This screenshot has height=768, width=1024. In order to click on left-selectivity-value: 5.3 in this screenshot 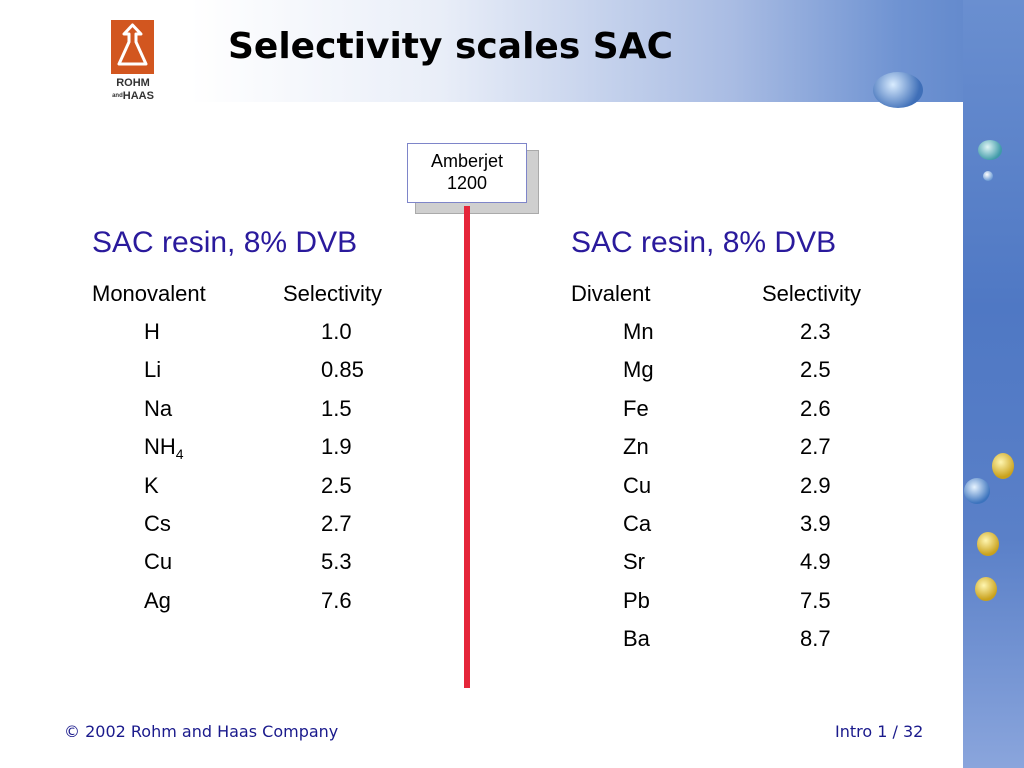, I will do `click(336, 562)`.